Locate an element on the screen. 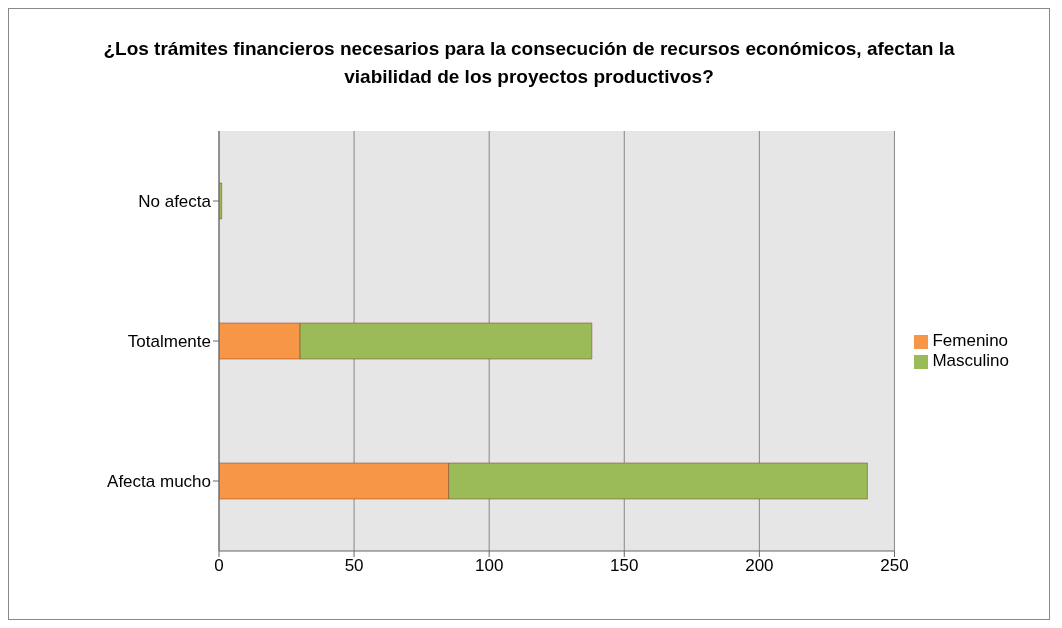  chart-title: ¿Los trámites financieros necesarios para la consecución de recursos económicos, afectan la viabilidad de los proyectos productivos? is located at coordinates (529, 63).